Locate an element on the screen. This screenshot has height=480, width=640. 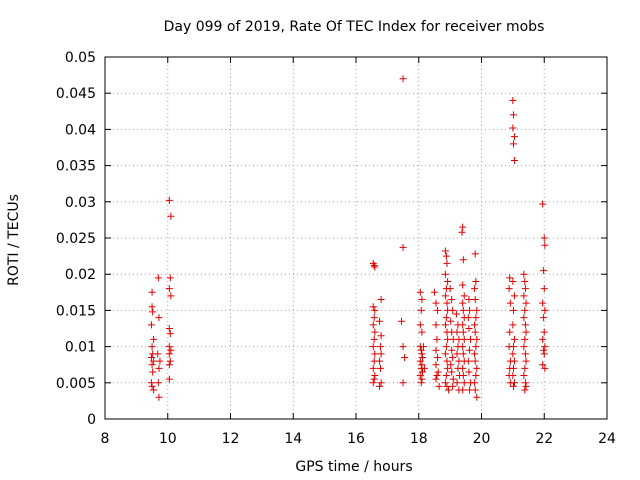
y-tick-label: 0.005 is located at coordinates (76, 384).